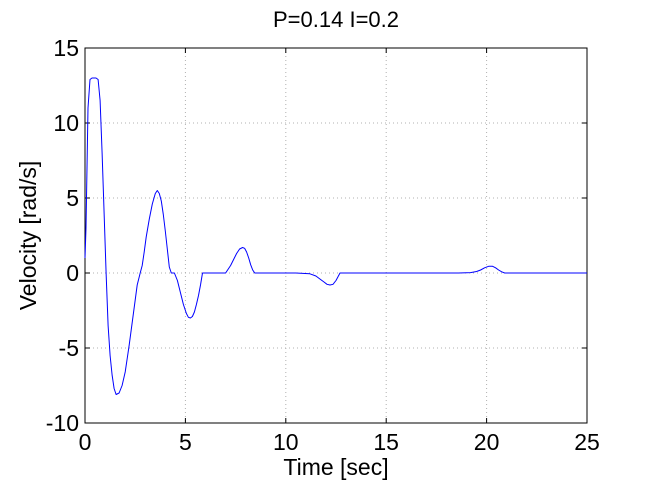 The width and height of the screenshot is (649, 488). I want to click on x-axis-label: Time [sec], so click(335, 467).